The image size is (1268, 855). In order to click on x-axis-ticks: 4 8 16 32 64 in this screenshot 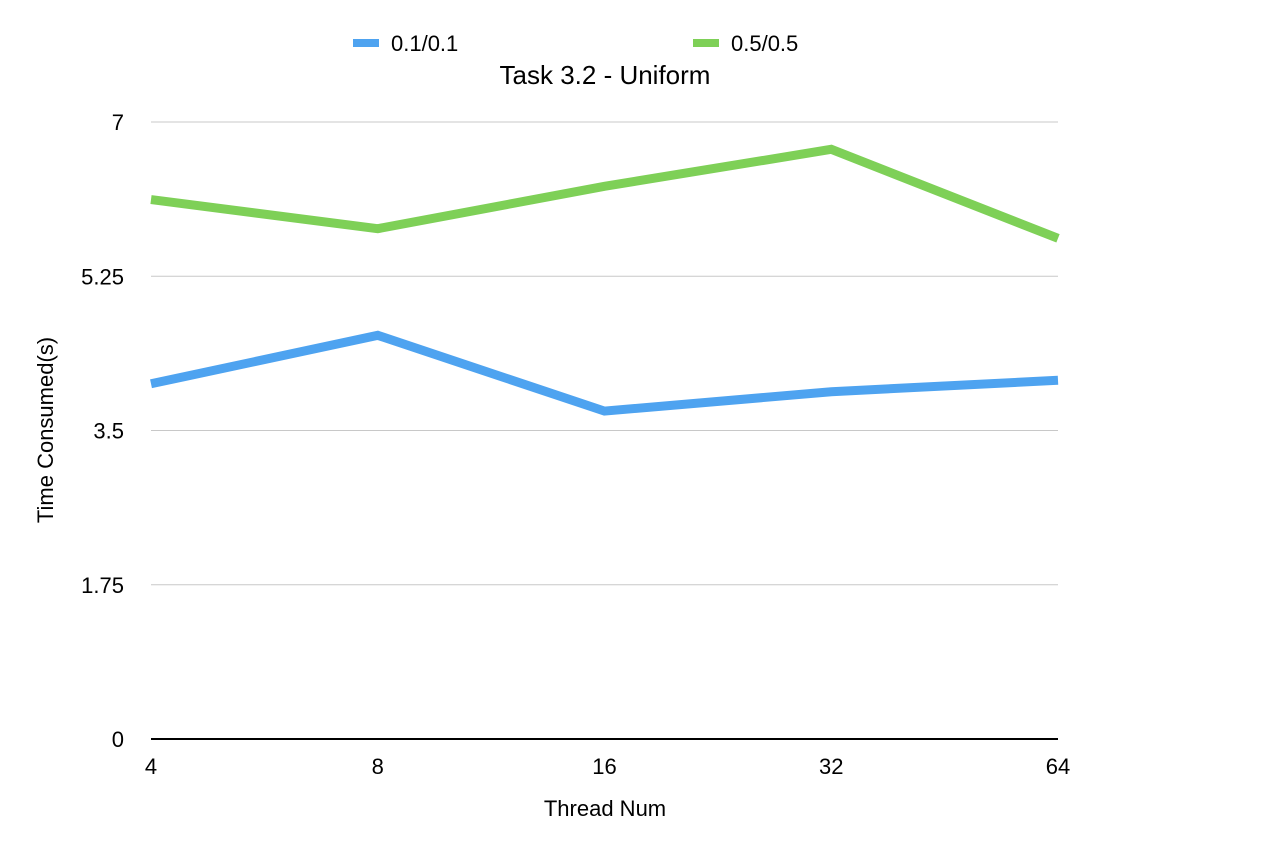, I will do `click(607, 766)`.